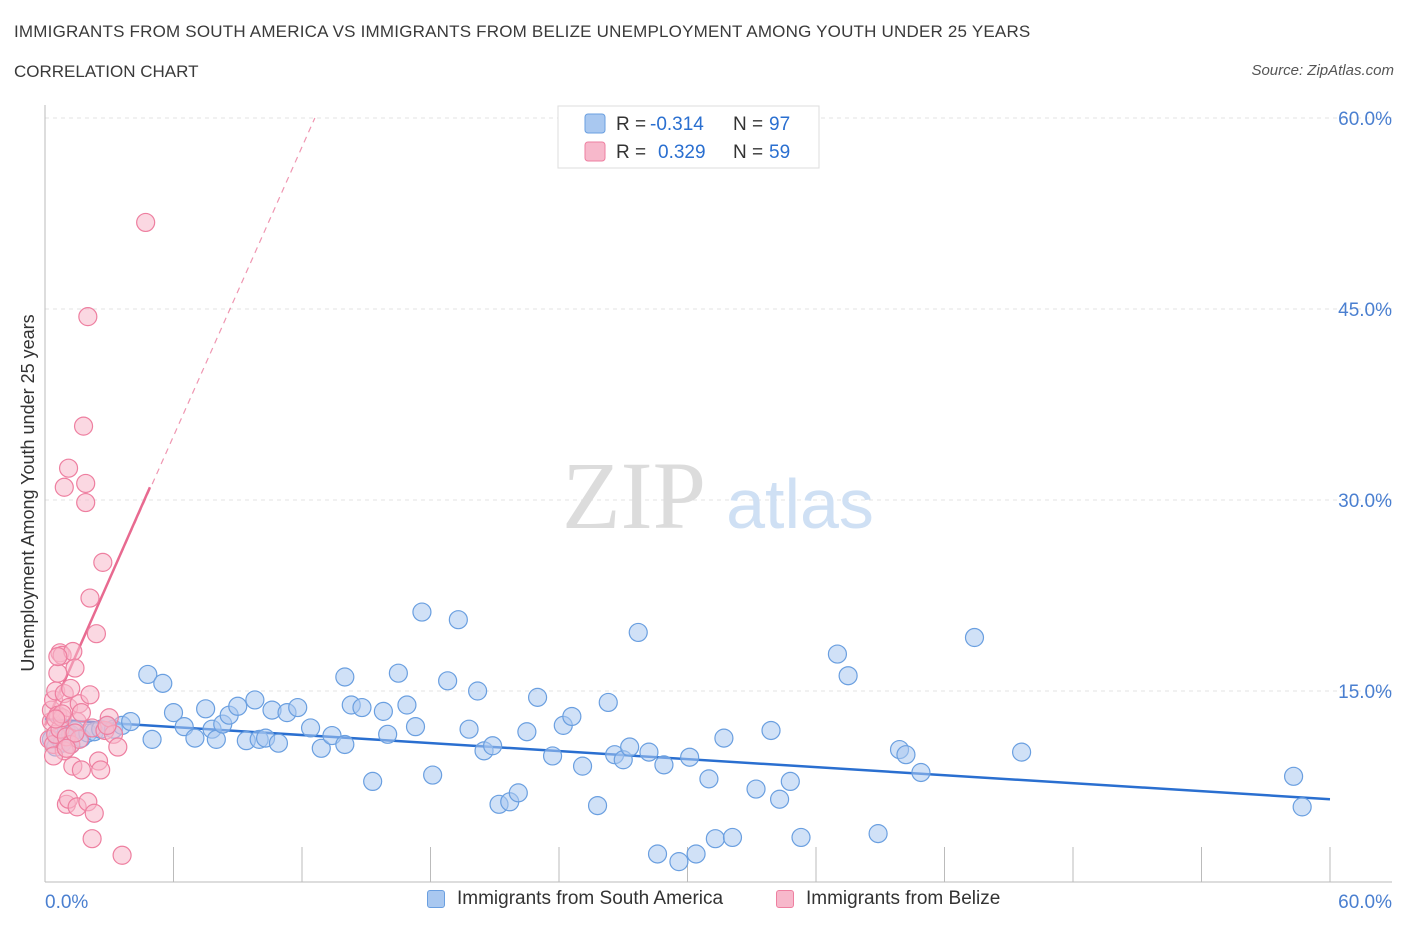  What do you see at coordinates (595, 123) in the screenshot?
I see `legend-swatch-south-america` at bounding box center [595, 123].